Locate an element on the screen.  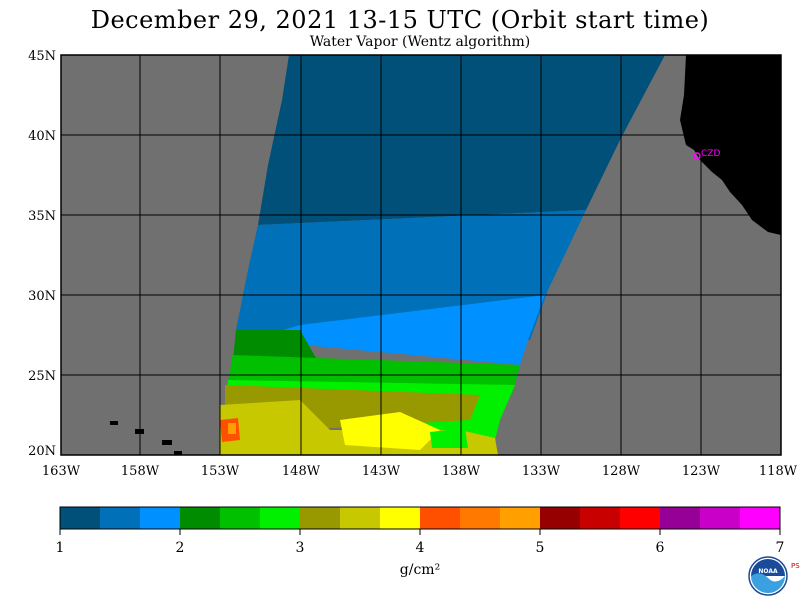
lon-label: 123W is located at coordinates (701, 471).